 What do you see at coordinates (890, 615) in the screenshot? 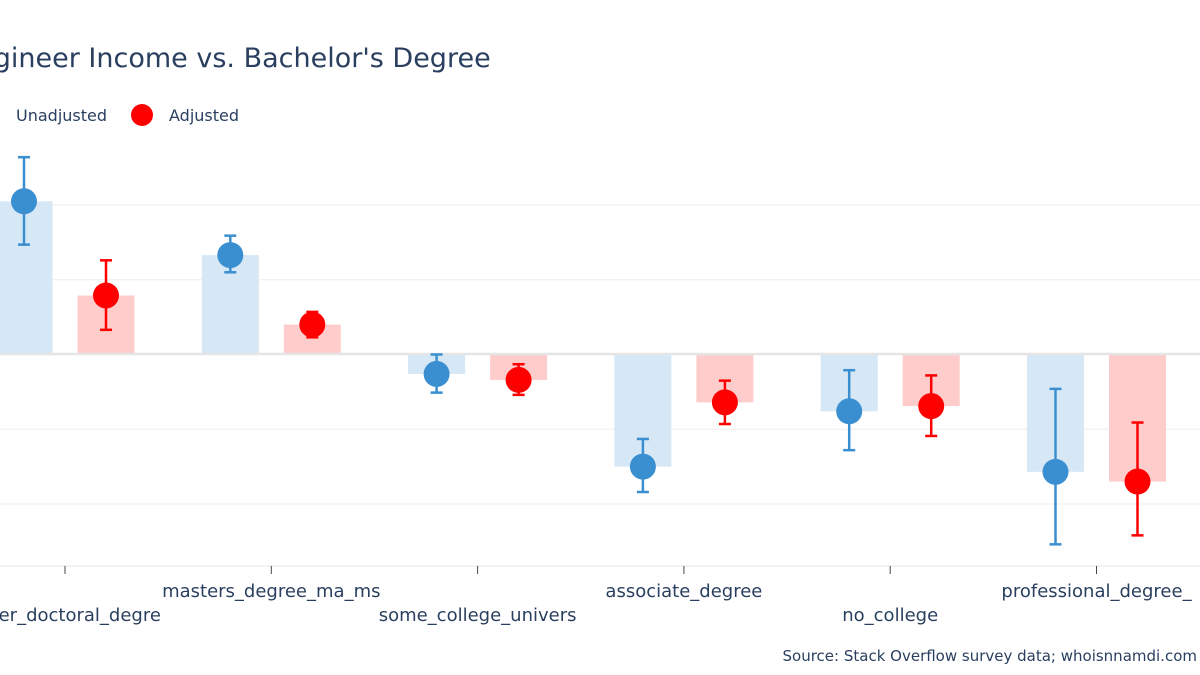
I see `x-tick-label-no_college: no_college` at bounding box center [890, 615].